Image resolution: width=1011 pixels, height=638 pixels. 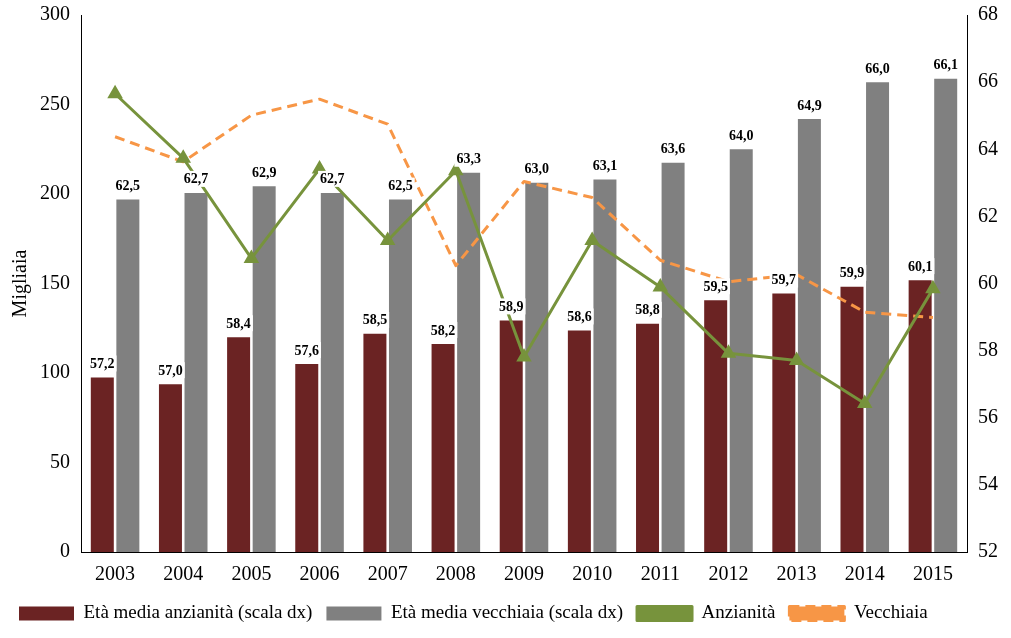 What do you see at coordinates (988, 416) in the screenshot?
I see `y2-tick-label: 56` at bounding box center [988, 416].